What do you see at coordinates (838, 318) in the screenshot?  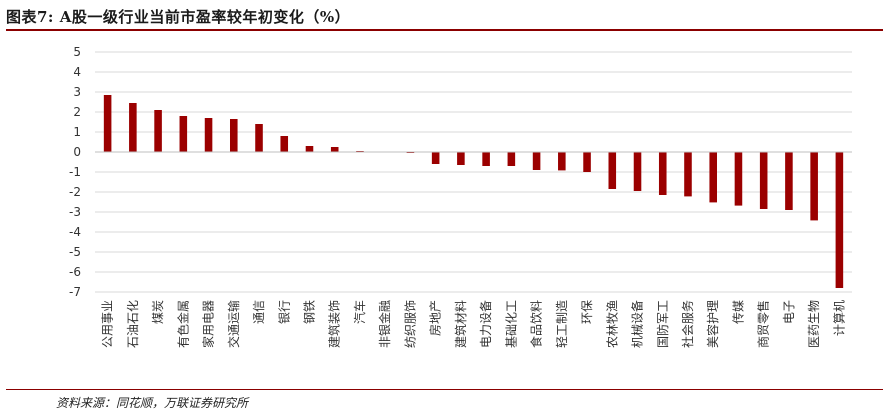 I see `x-tick-label: 计算机` at bounding box center [838, 318].